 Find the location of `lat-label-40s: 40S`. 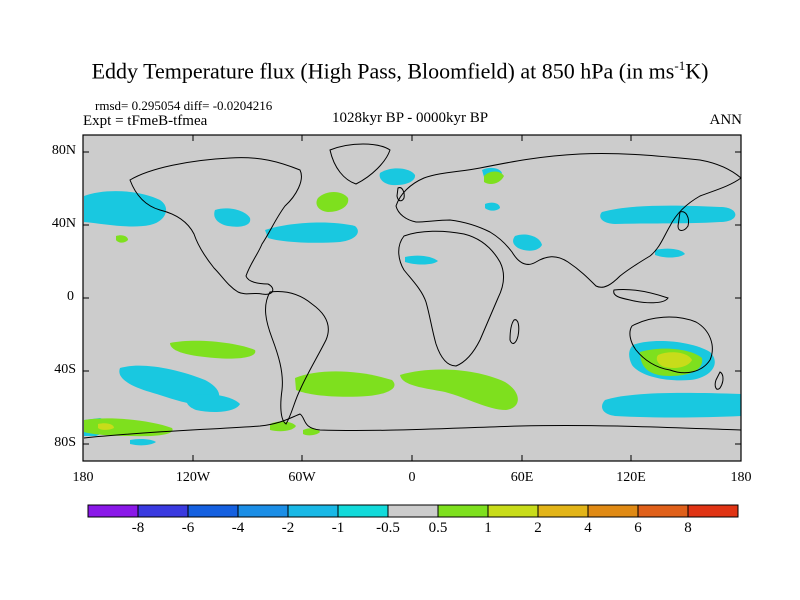

lat-label-40s: 40S is located at coordinates (65, 369).